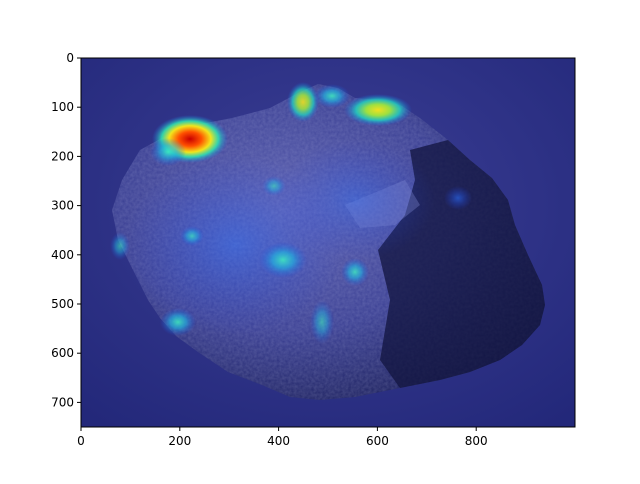 Image resolution: width=640 pixels, height=484 pixels. What do you see at coordinates (355, 272) in the screenshot?
I see `hotspot-lower-center` at bounding box center [355, 272].